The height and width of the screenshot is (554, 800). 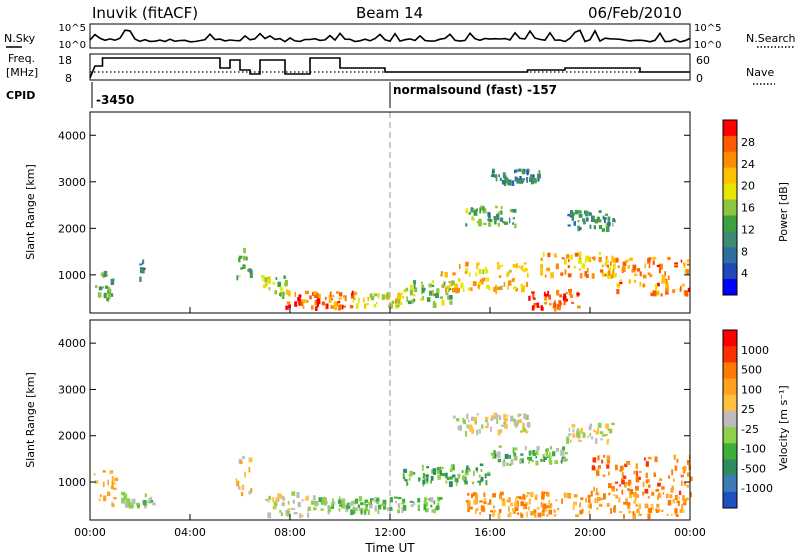 I want to click on nsky-label: N.Sky, so click(x=20, y=38).